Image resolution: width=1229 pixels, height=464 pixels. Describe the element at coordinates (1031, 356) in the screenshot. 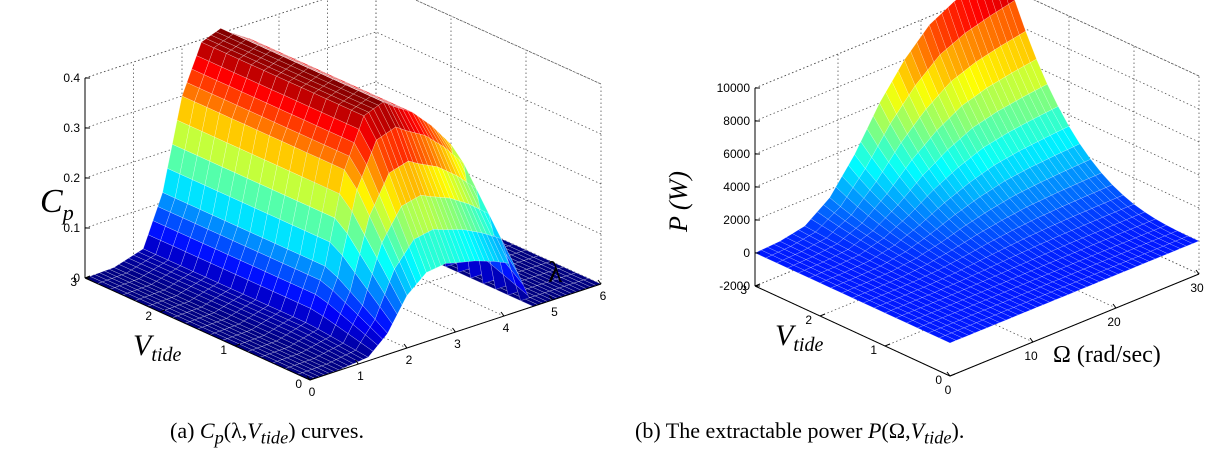

I see `x-tick-label: 10` at that location.